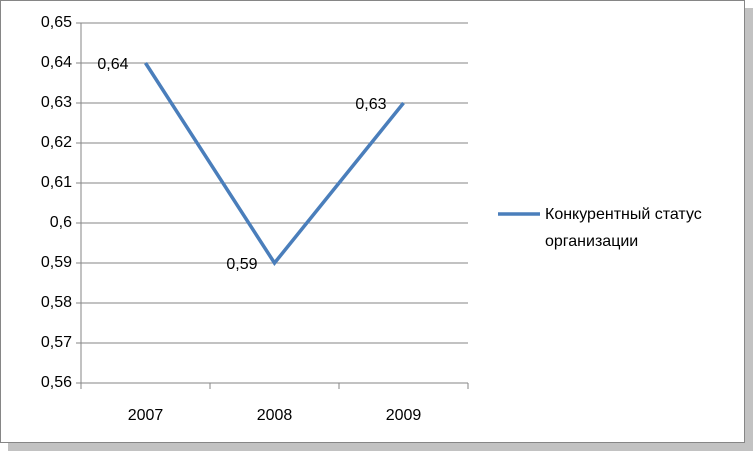 This screenshot has width=753, height=451. Describe the element at coordinates (56, 182) in the screenshot. I see `y-tick-label: 0,61` at that location.